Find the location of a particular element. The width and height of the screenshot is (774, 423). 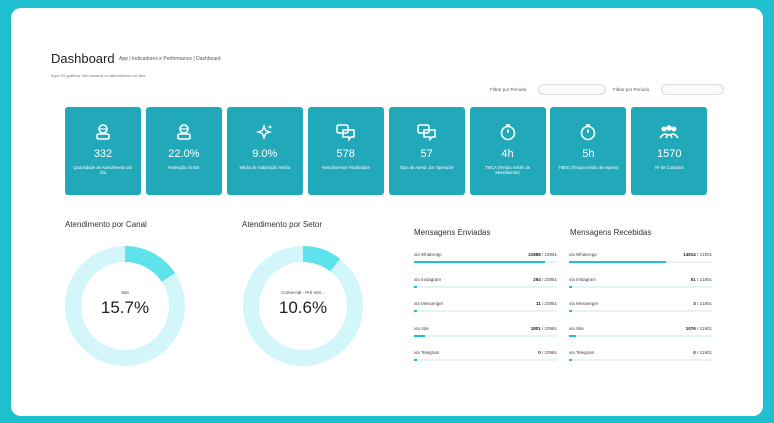

canal-donut-label: Site is located at coordinates (125, 292).